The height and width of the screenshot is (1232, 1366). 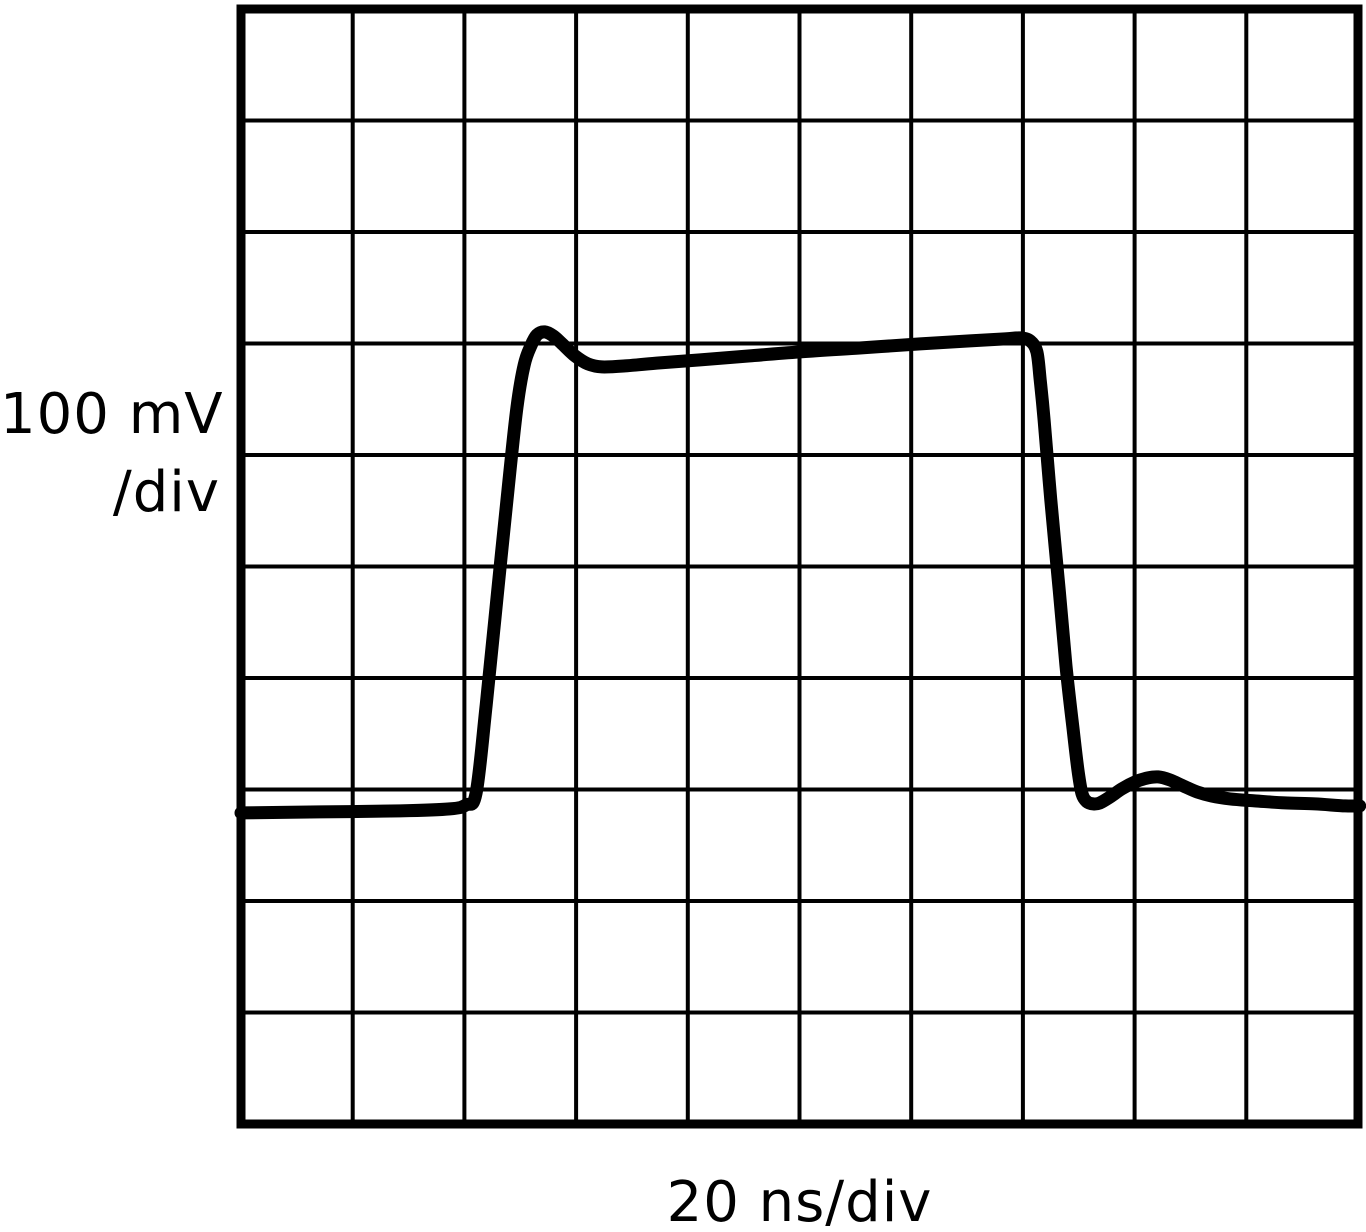 What do you see at coordinates (112, 454) in the screenshot?
I see `y-axis-scale-label: 100 mV /div` at bounding box center [112, 454].